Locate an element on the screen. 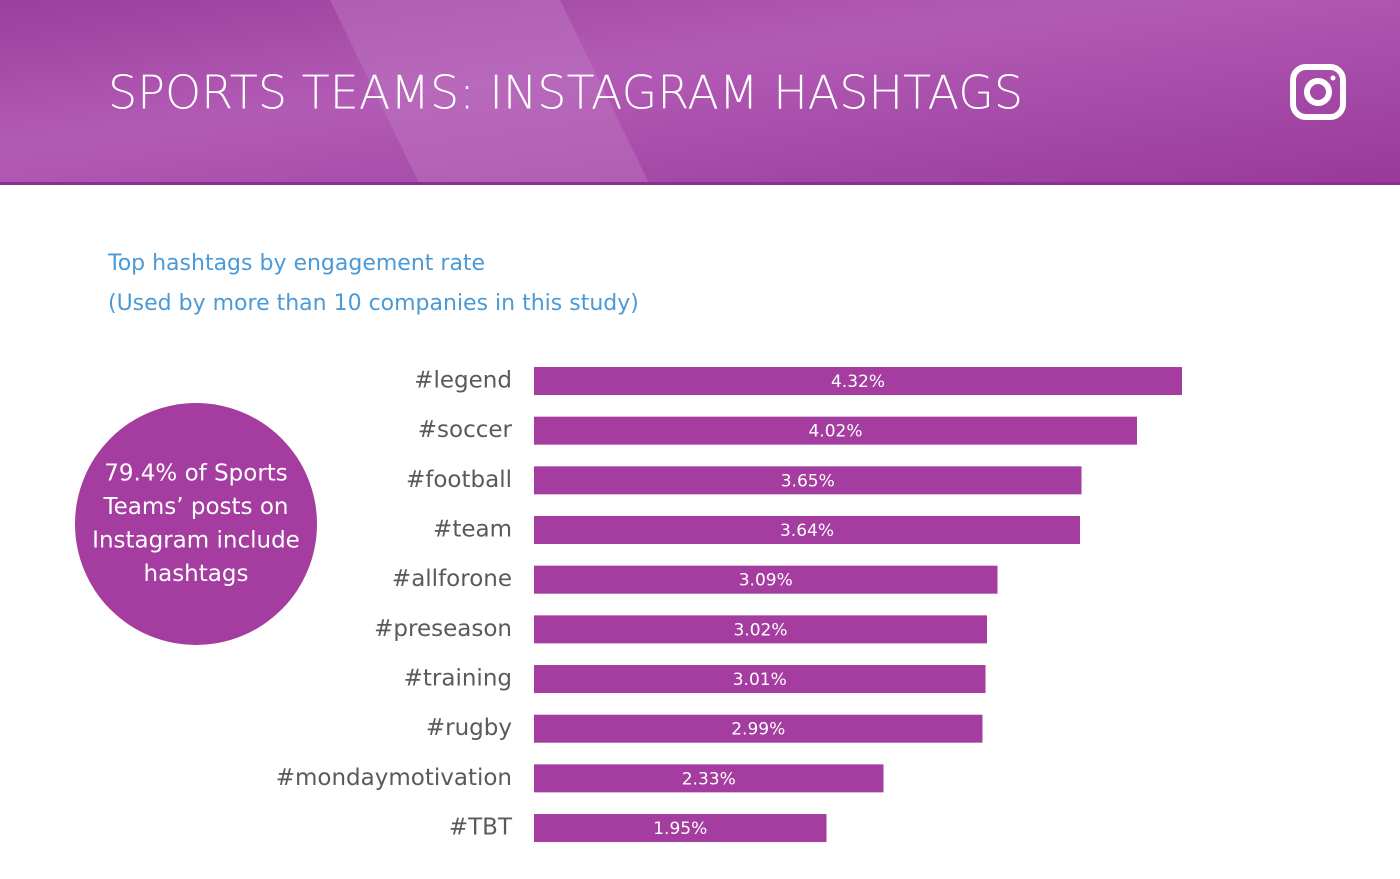  value-label: 3.64% is located at coordinates (807, 531).